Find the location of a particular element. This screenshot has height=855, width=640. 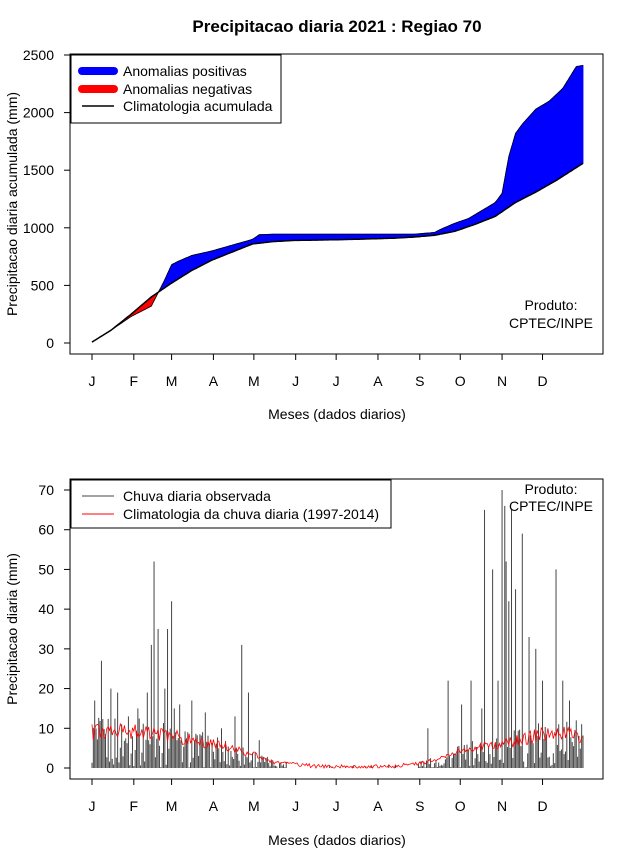

top-x-tick-label: O is located at coordinates (460, 381).